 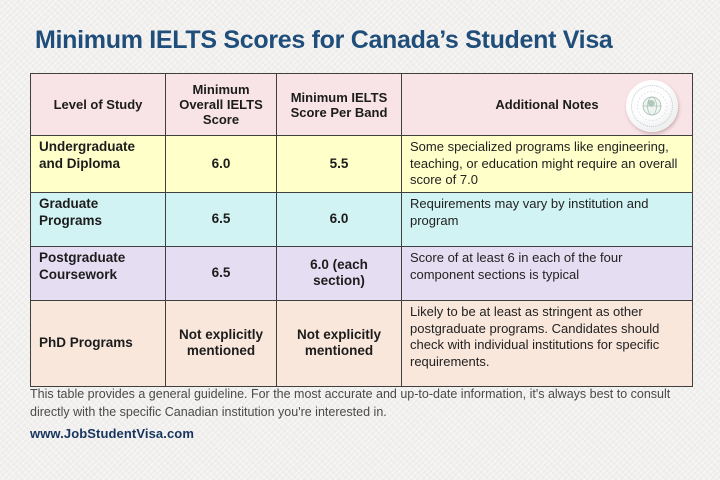 What do you see at coordinates (98, 164) in the screenshot?
I see `cell-level: Undergraduate and Diploma` at bounding box center [98, 164].